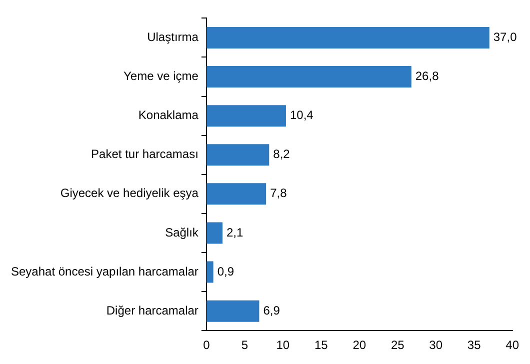 This screenshot has width=530, height=364. I want to click on x-tick-label: 30, so click(436, 345).